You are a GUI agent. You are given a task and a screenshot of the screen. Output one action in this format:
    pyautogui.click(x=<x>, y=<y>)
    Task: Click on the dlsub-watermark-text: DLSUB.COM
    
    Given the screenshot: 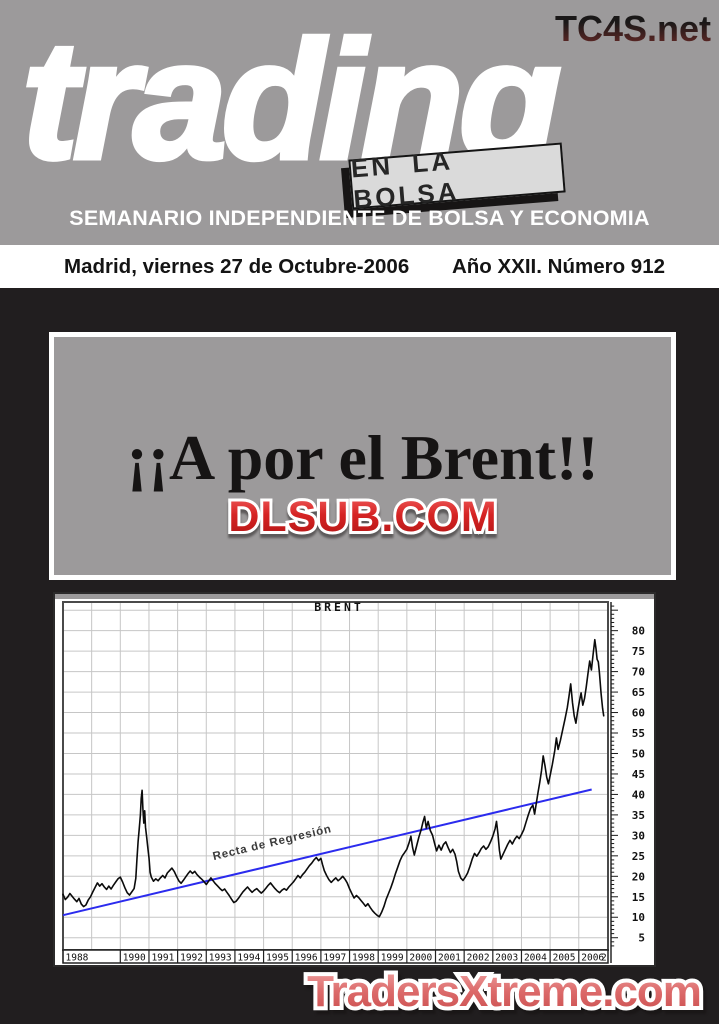 What is the action you would take?
    pyautogui.click(x=362, y=517)
    